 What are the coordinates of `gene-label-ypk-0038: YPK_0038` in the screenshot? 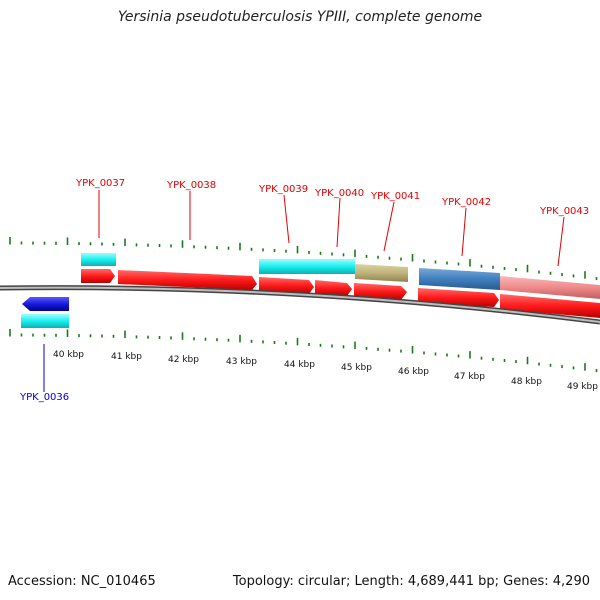 It's located at (191, 185).